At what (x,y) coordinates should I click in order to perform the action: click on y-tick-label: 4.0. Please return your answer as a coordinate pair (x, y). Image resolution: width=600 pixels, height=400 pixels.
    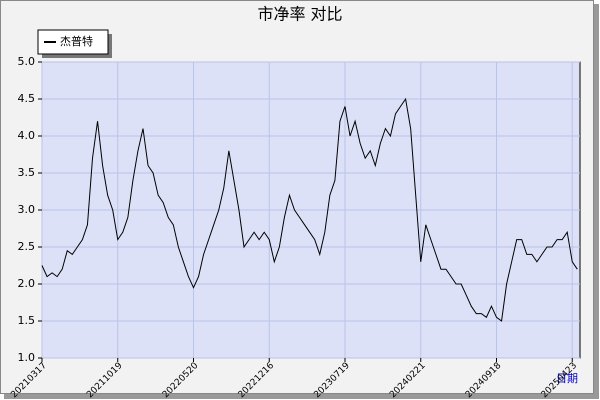
    Looking at the image, I should click on (27, 135).